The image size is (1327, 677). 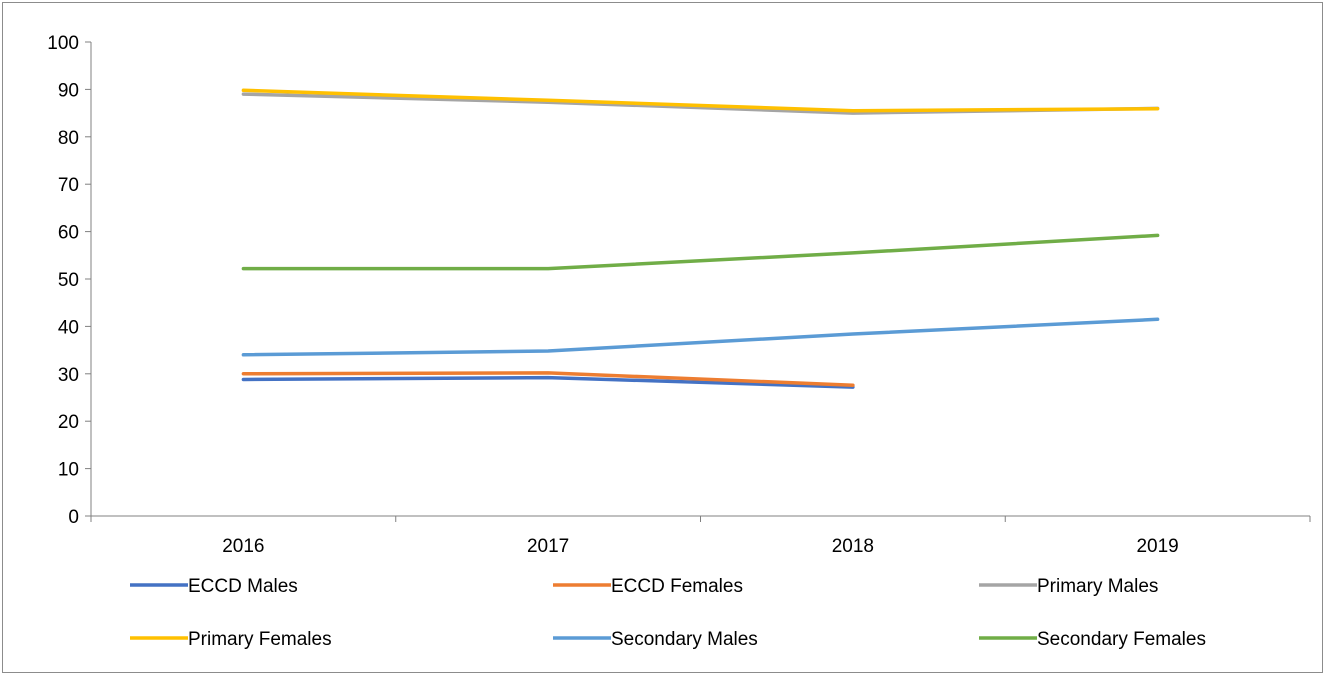 I want to click on y-tick-label: 60, so click(x=68, y=233).